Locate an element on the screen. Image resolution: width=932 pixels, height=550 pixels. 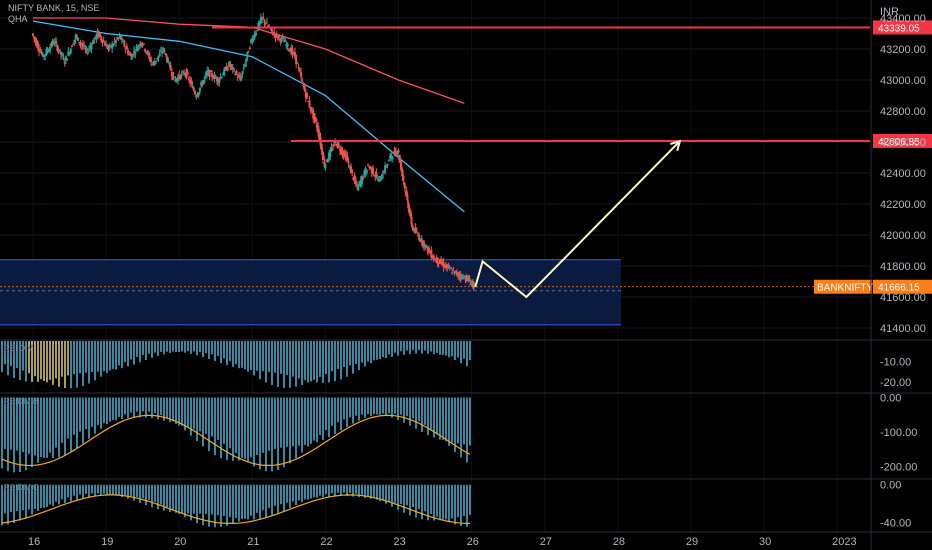
pane-name: RSIDIV C is located at coordinates (21, 487).